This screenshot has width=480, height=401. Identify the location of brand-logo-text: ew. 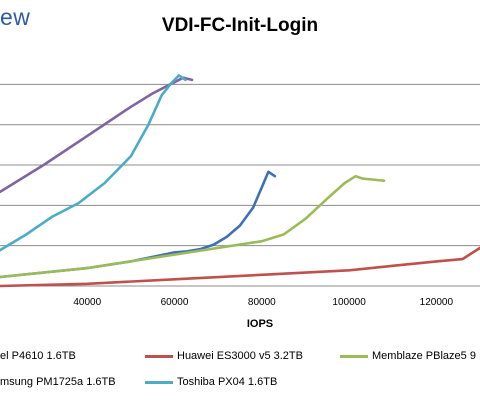
(15, 17).